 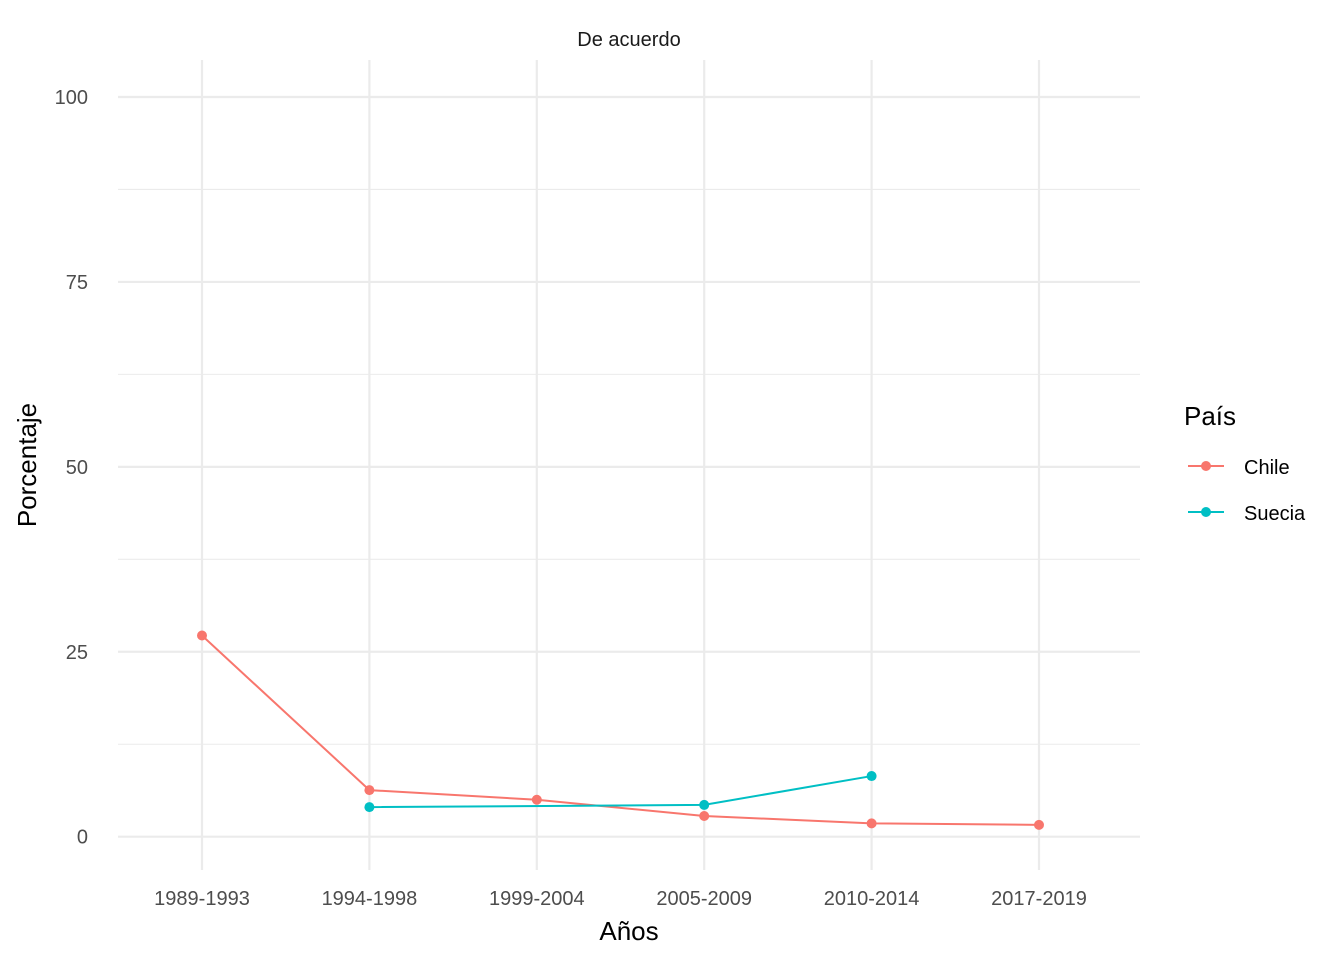 I want to click on legend-item: Chile, so click(x=1239, y=468).